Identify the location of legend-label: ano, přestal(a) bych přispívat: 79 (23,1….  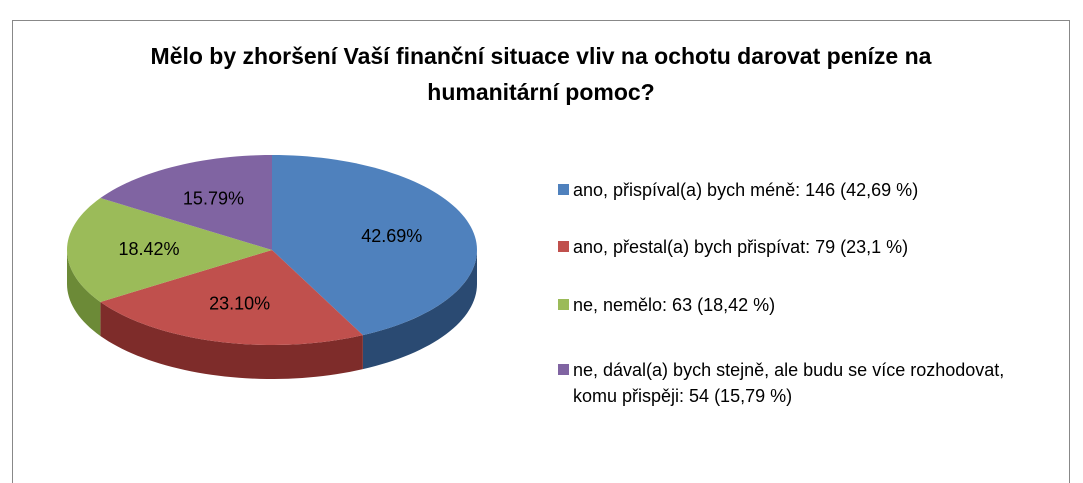
(741, 247).